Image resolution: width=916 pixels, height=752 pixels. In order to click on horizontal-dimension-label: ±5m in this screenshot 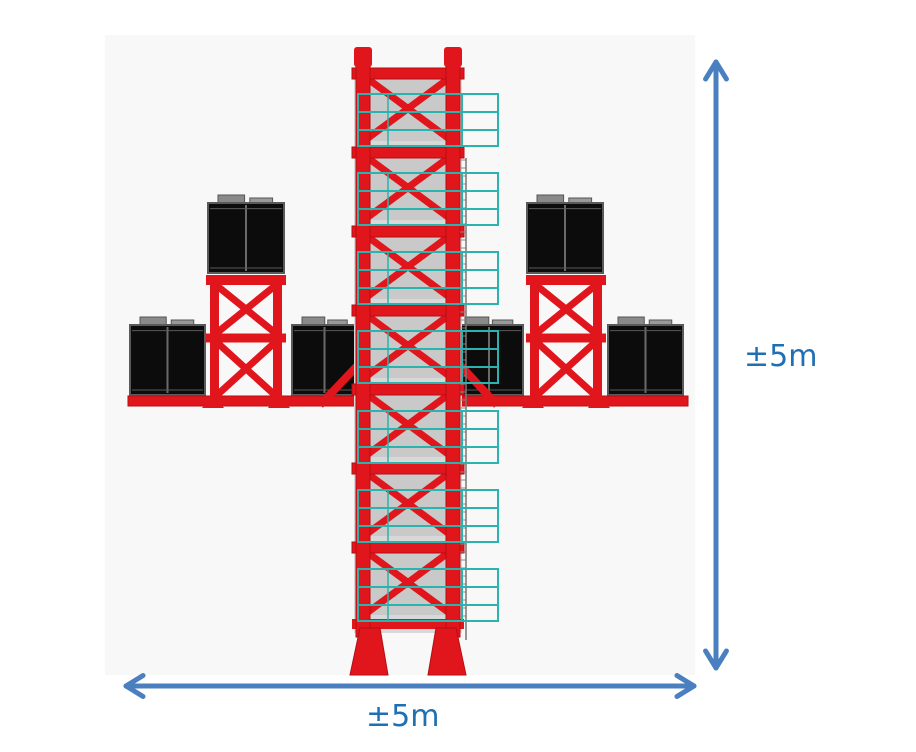, I will do `click(403, 716)`.